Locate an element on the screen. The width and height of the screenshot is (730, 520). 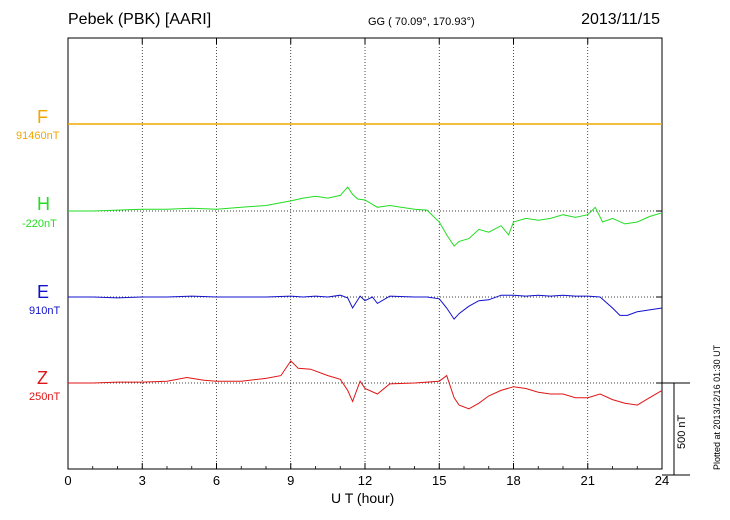
scale-bar-label: 500 nT is located at coordinates (682, 431).